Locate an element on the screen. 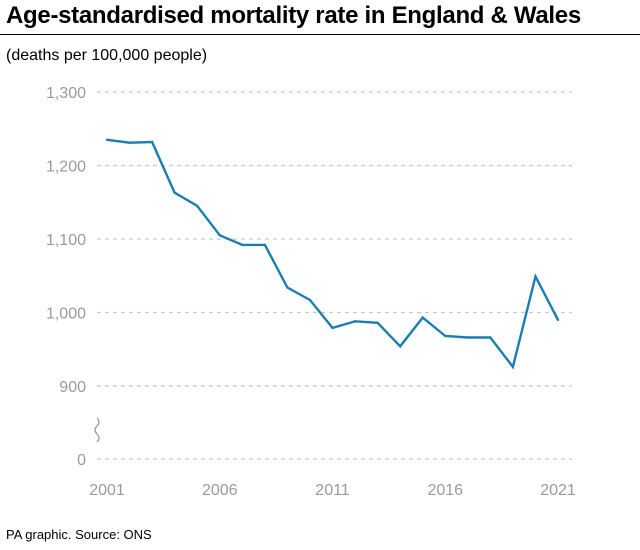 Image resolution: width=640 pixels, height=550 pixels. x-tick-label-2011: 2011 is located at coordinates (332, 490).